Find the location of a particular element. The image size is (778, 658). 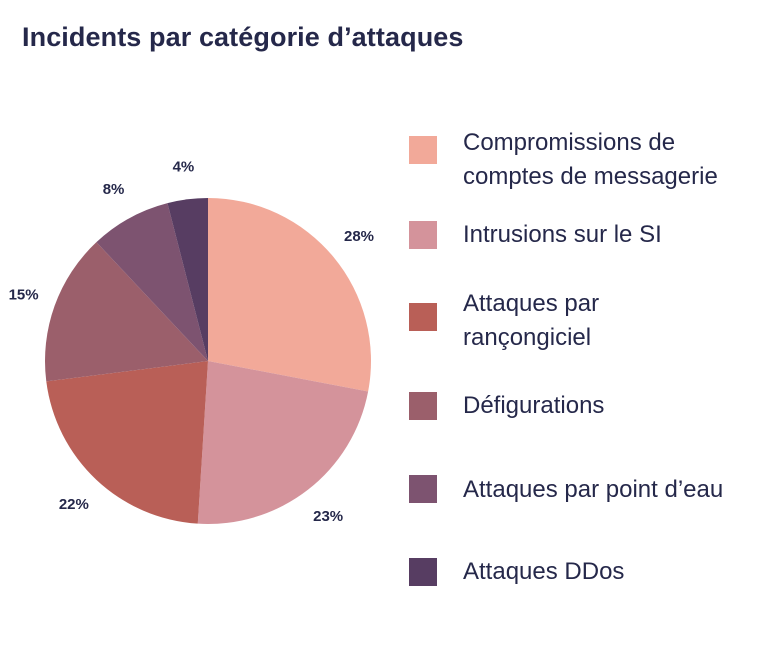

legend-item-intrusions: Intrusions sur le SI is located at coordinates (589, 236).